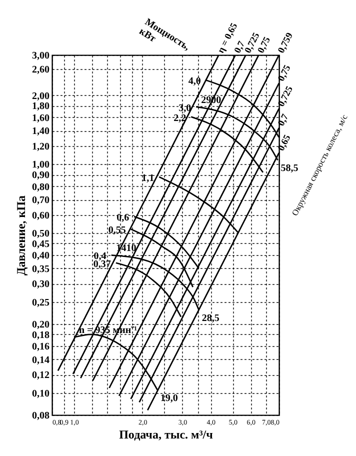 The width and height of the screenshot is (356, 456). I want to click on y-tick-label: 0,70, so click(41, 200).